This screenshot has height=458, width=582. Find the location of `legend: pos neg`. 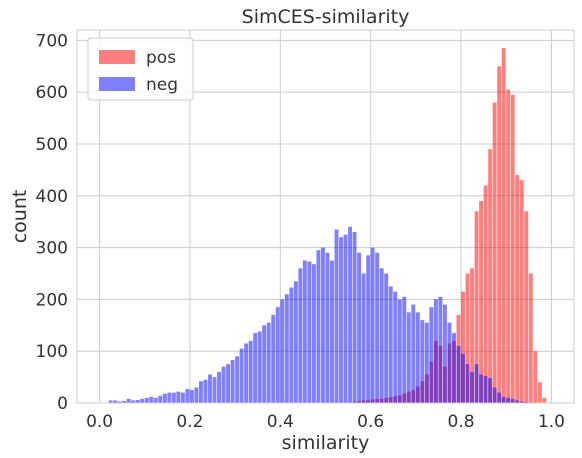

legend: pos neg is located at coordinates (140, 69).